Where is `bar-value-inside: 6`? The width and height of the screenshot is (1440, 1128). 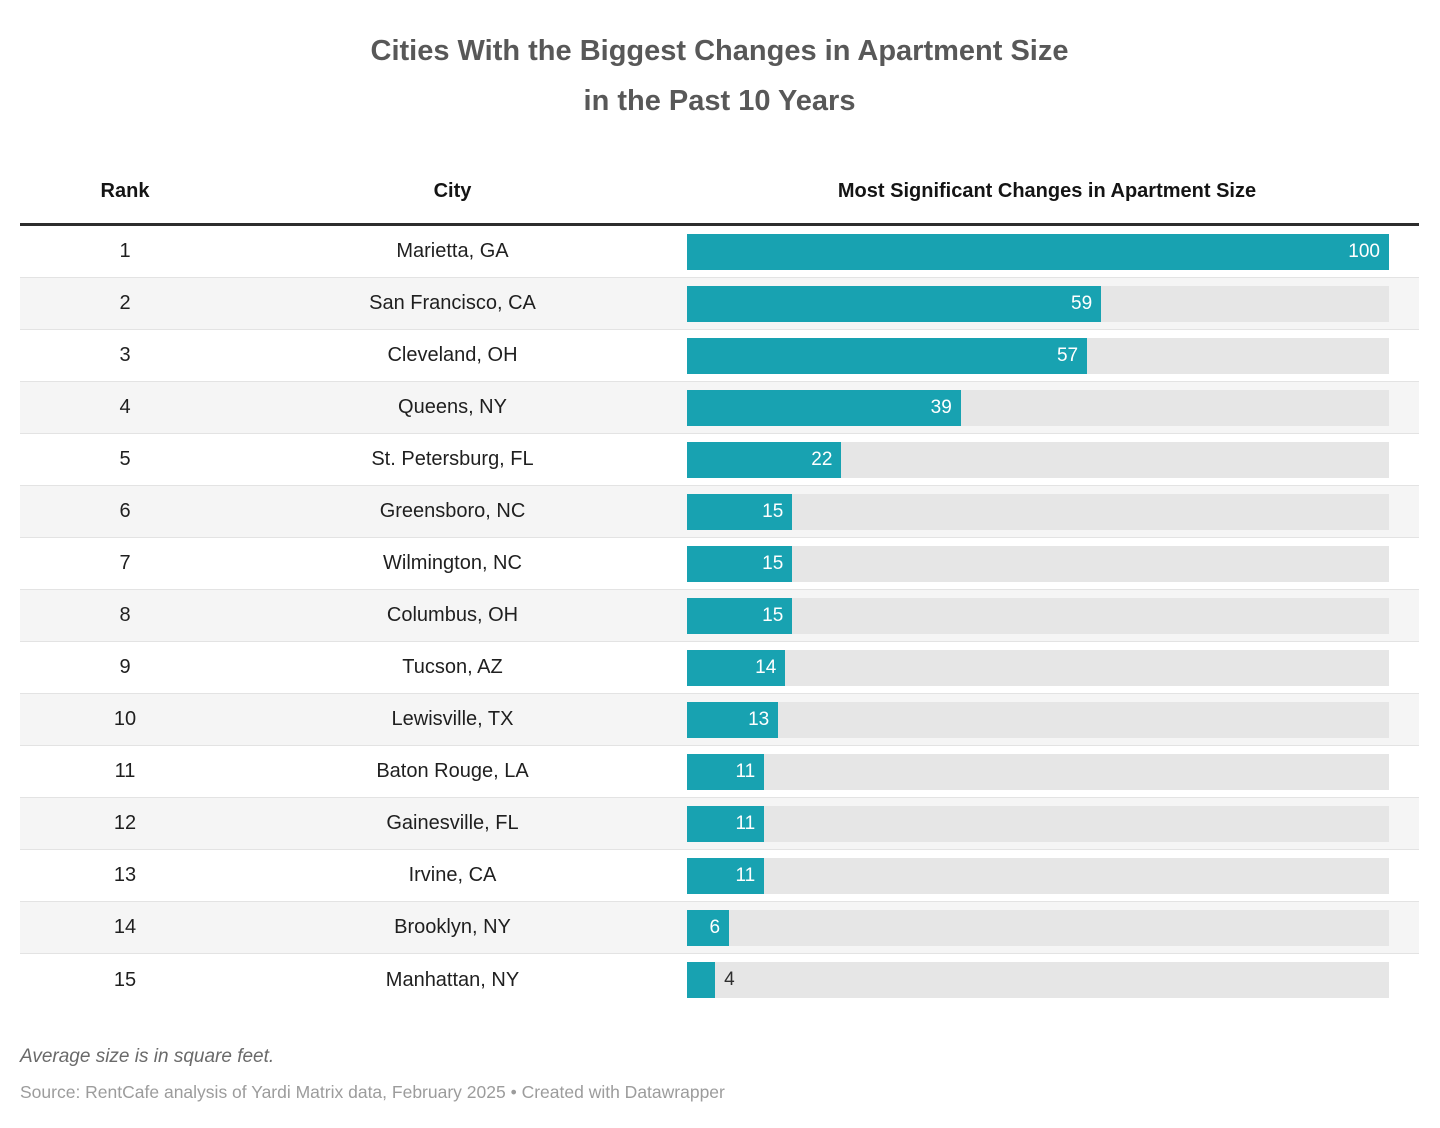 bar-value-inside: 6 is located at coordinates (715, 927).